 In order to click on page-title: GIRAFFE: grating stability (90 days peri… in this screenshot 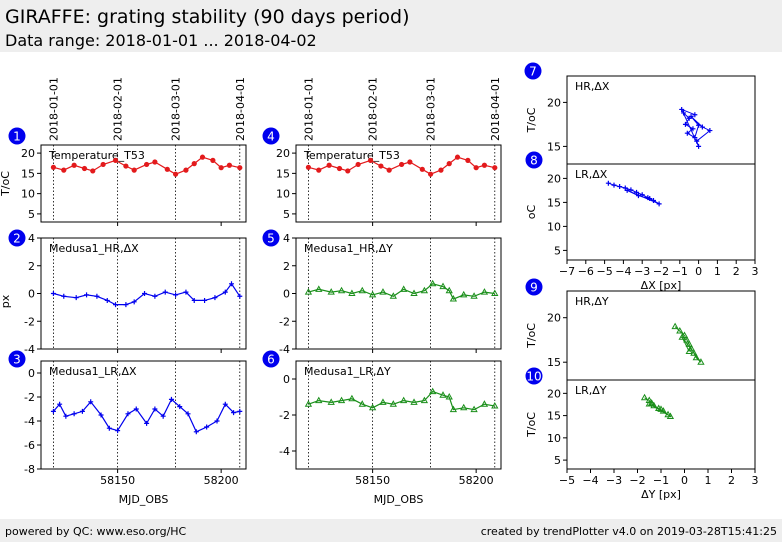, I will do `click(207, 17)`.